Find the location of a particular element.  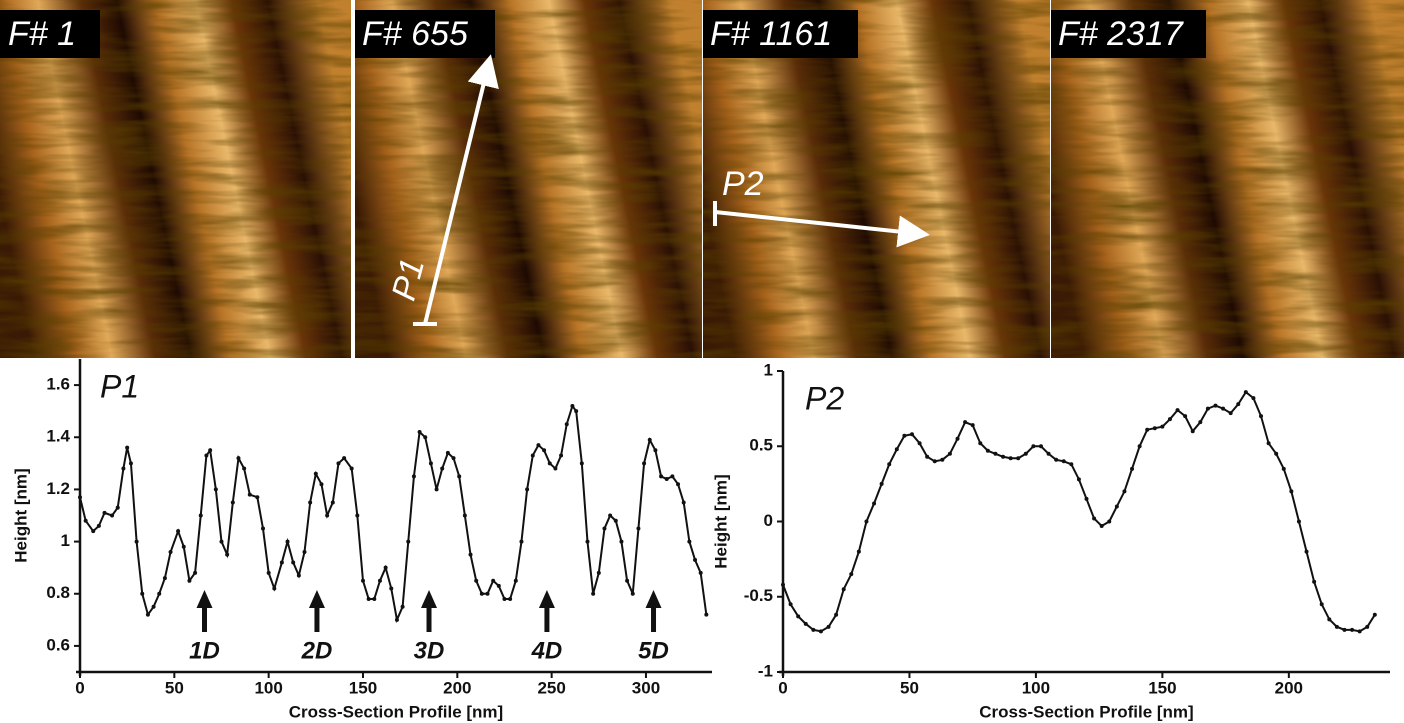

annotation-label: 3D is located at coordinates (429, 650).